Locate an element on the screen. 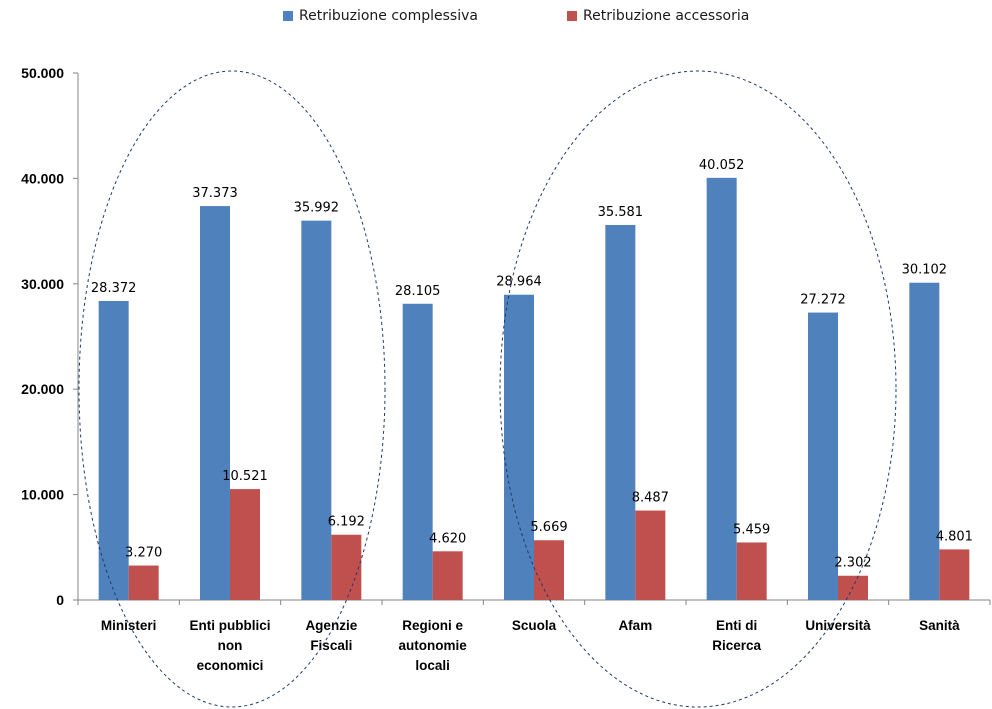  data-label-accessoria: 5.669 is located at coordinates (548, 527).